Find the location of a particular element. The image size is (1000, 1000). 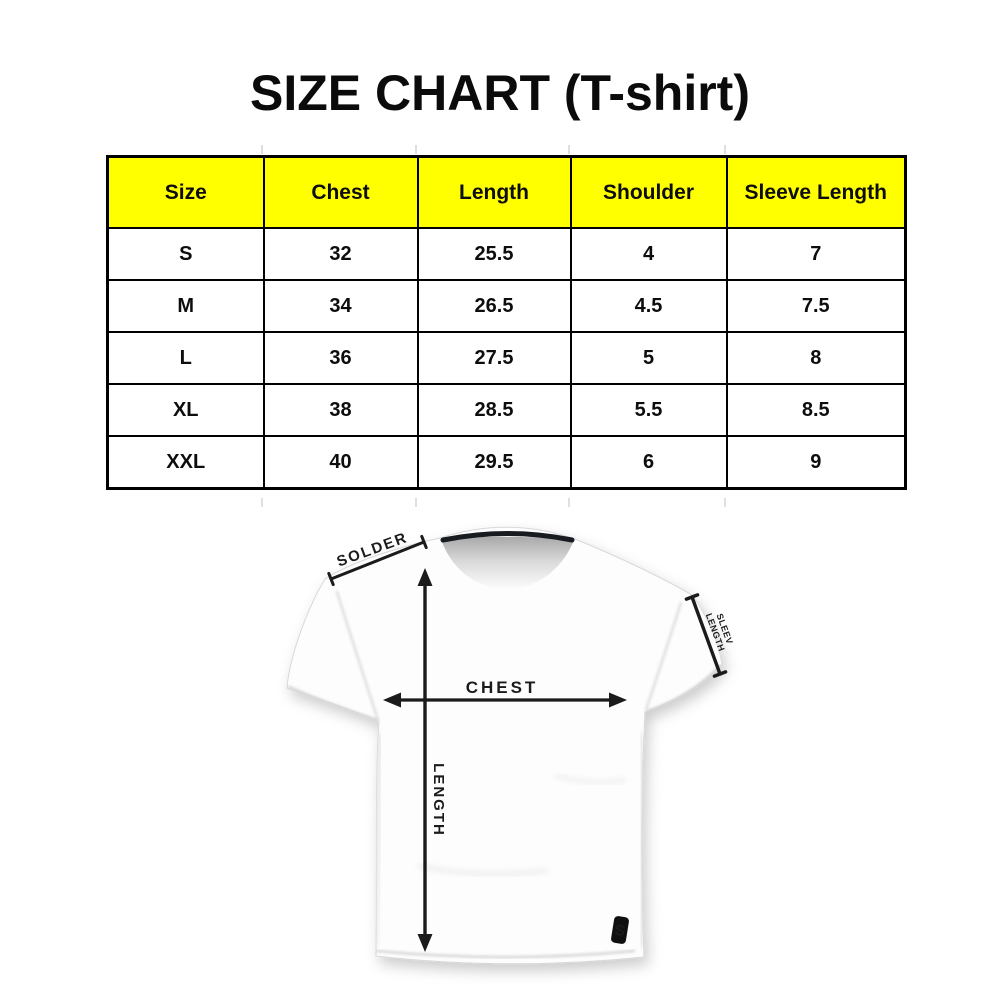

cell-sleeve-length: 7 is located at coordinates (816, 254).